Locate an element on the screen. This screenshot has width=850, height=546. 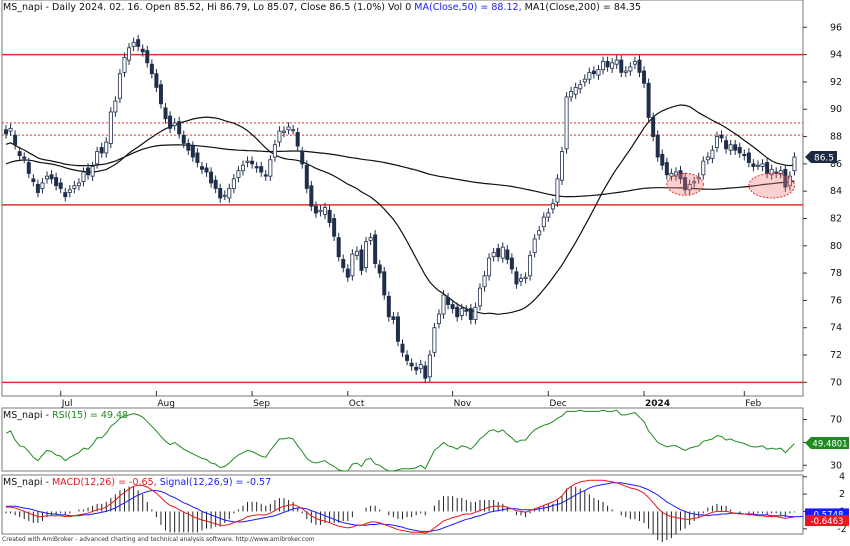
rsi-y-tick-label: 70 is located at coordinates (836, 419).